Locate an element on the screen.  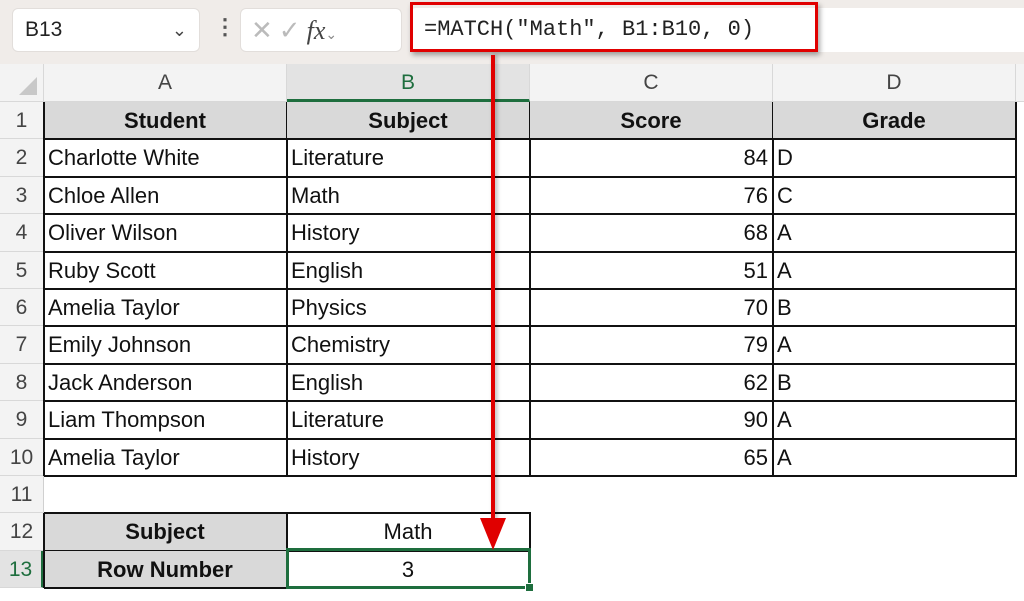
table-cell: Physics is located at coordinates (409, 308).